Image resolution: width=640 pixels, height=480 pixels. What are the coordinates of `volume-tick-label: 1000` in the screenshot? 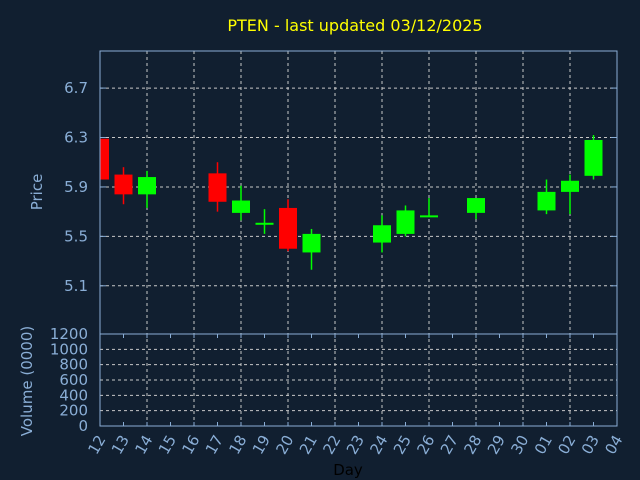 It's located at (69, 349).